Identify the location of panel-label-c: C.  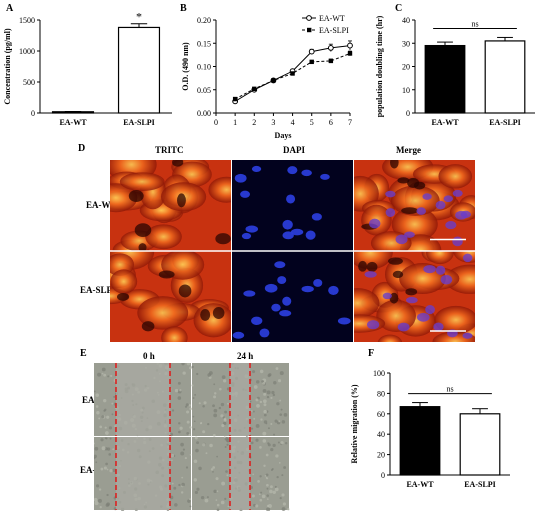
(399, 8).